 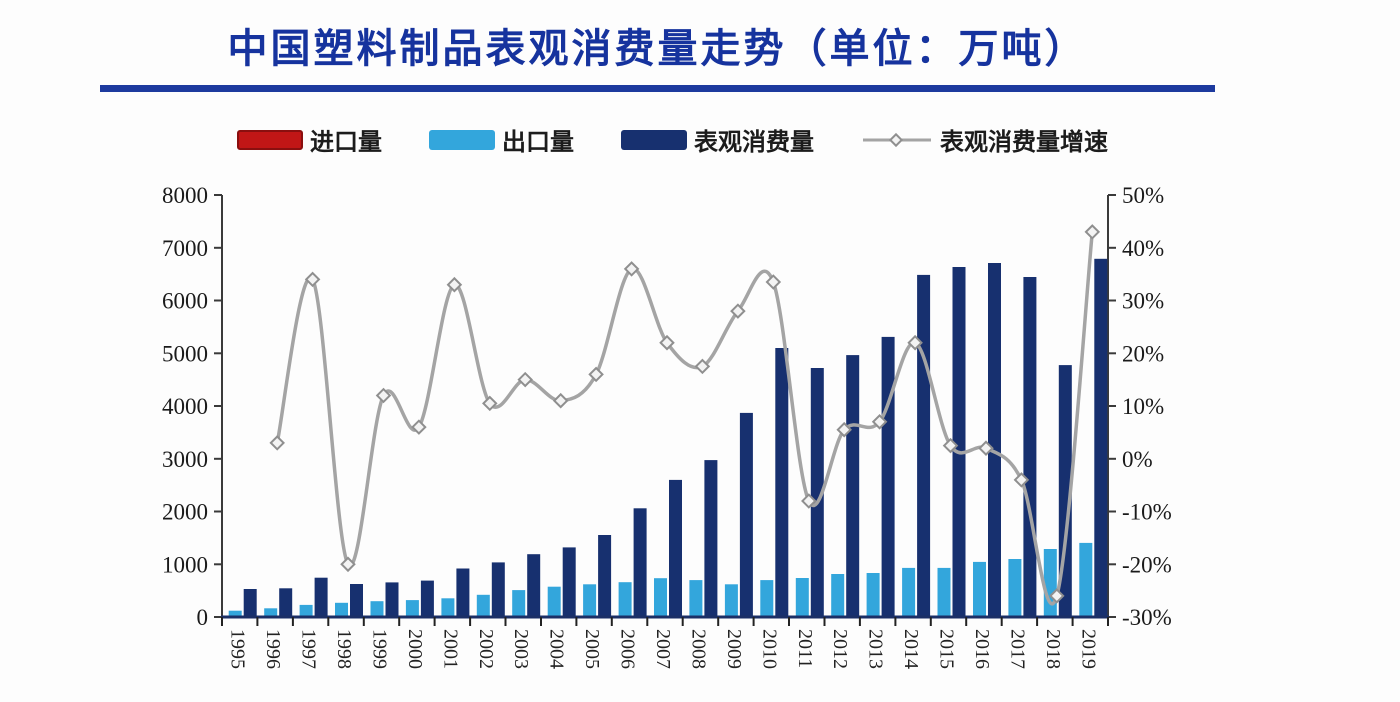 I want to click on x-label-2004: 2004, so click(x=557, y=649).